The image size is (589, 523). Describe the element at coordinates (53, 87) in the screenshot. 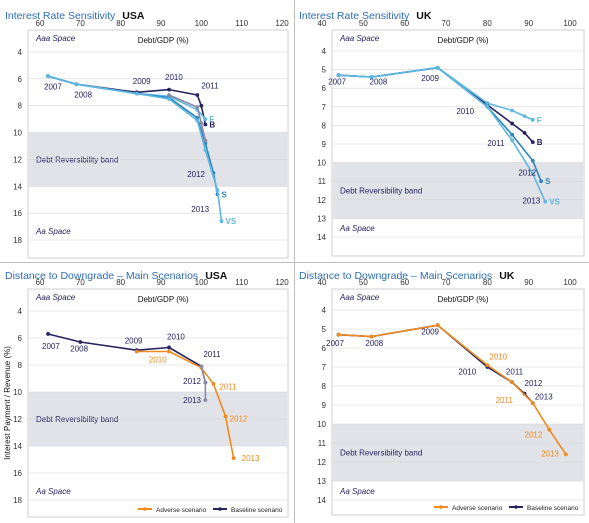

I see `year-label: 2007` at that location.